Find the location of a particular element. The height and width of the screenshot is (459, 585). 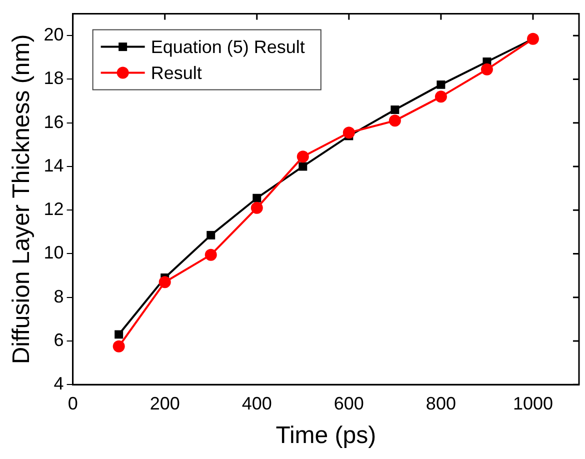

y-tick-label: 12 is located at coordinates (54, 209).